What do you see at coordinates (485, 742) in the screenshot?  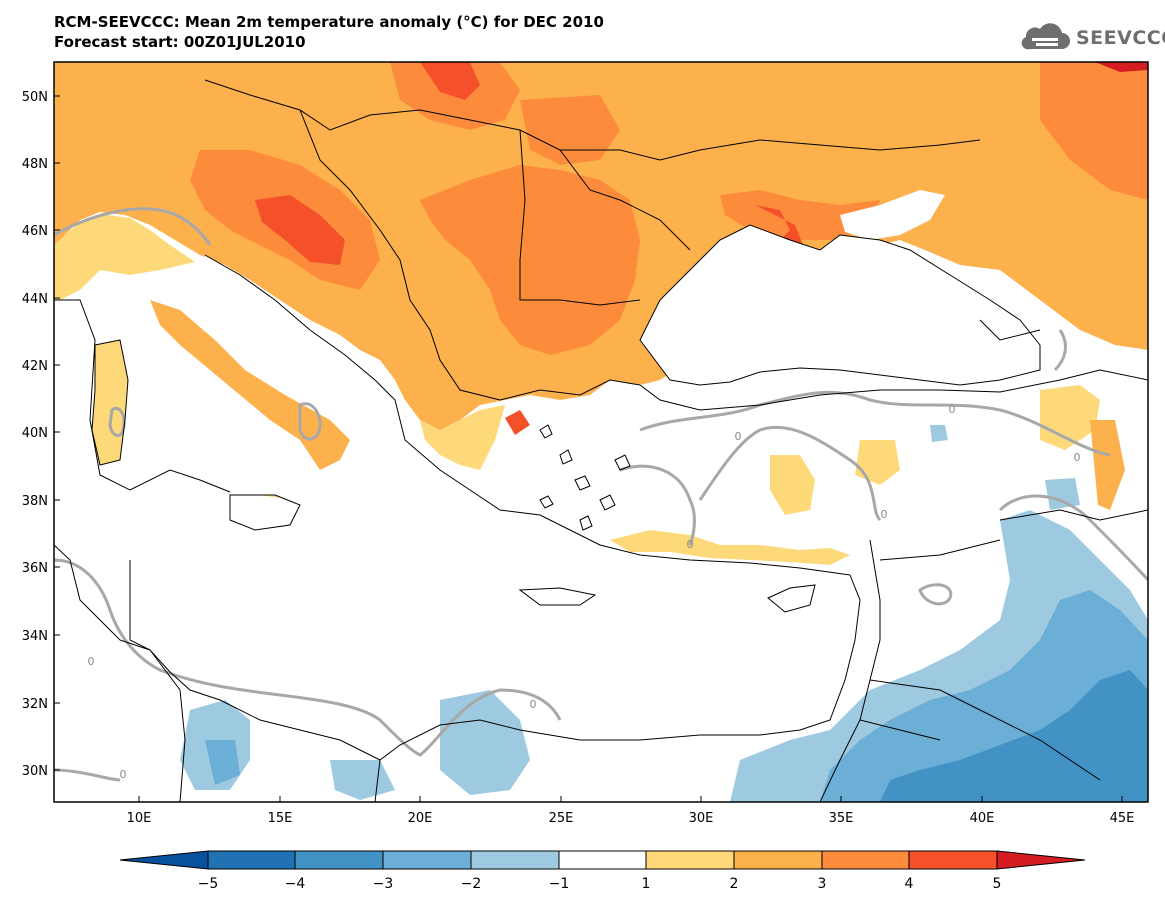 I see `egypt-anomaly-m1-m2` at bounding box center [485, 742].